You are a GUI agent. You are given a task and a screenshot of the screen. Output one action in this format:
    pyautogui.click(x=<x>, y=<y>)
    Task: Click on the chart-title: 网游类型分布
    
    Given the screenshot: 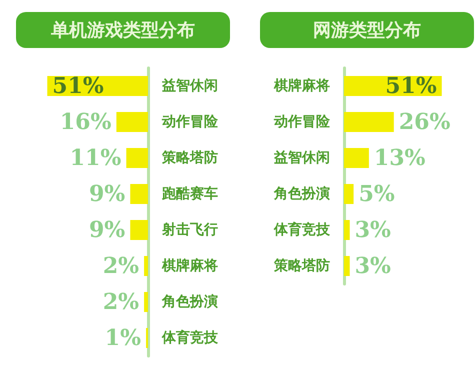 What is the action you would take?
    pyautogui.click(x=367, y=30)
    